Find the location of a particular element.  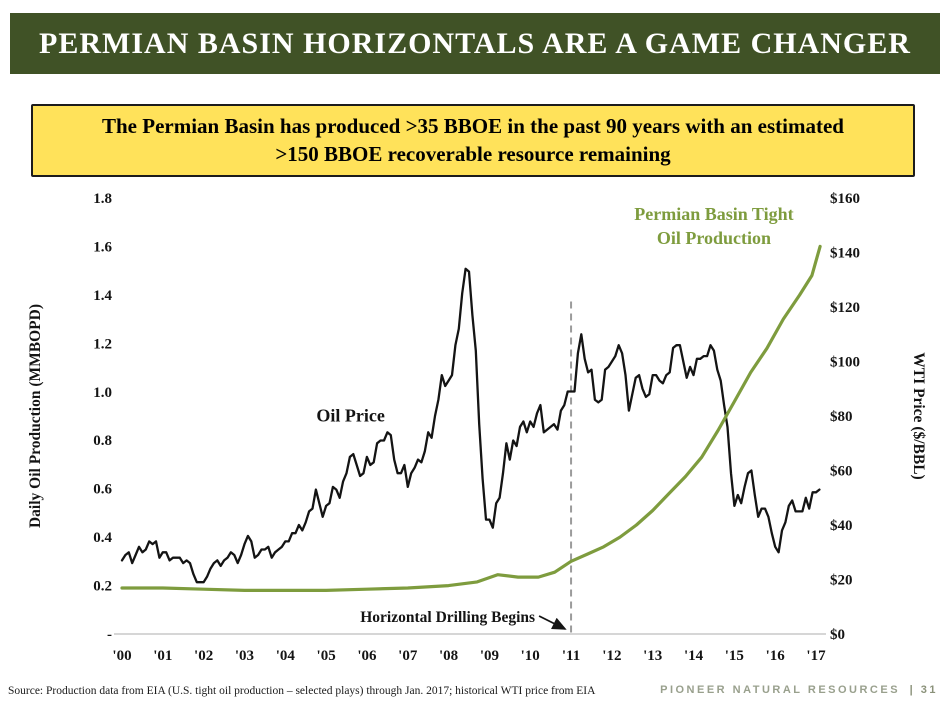

svg-text: '17 is located at coordinates (816, 656).